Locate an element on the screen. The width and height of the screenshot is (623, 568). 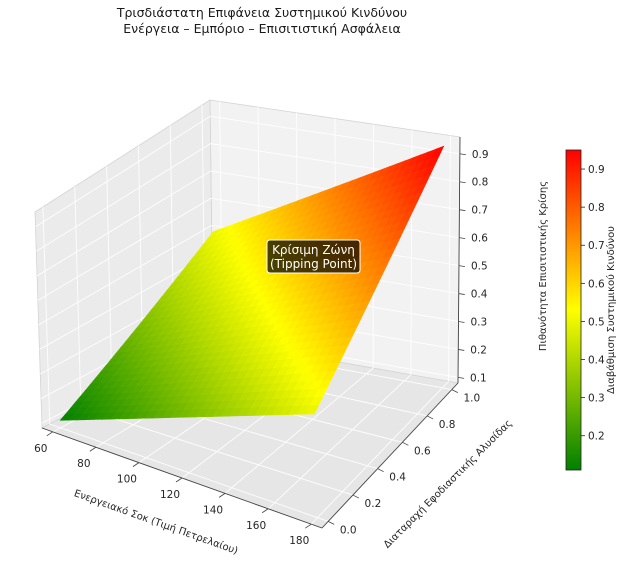
colorbar-tick-label: 0.3 is located at coordinates (596, 399).